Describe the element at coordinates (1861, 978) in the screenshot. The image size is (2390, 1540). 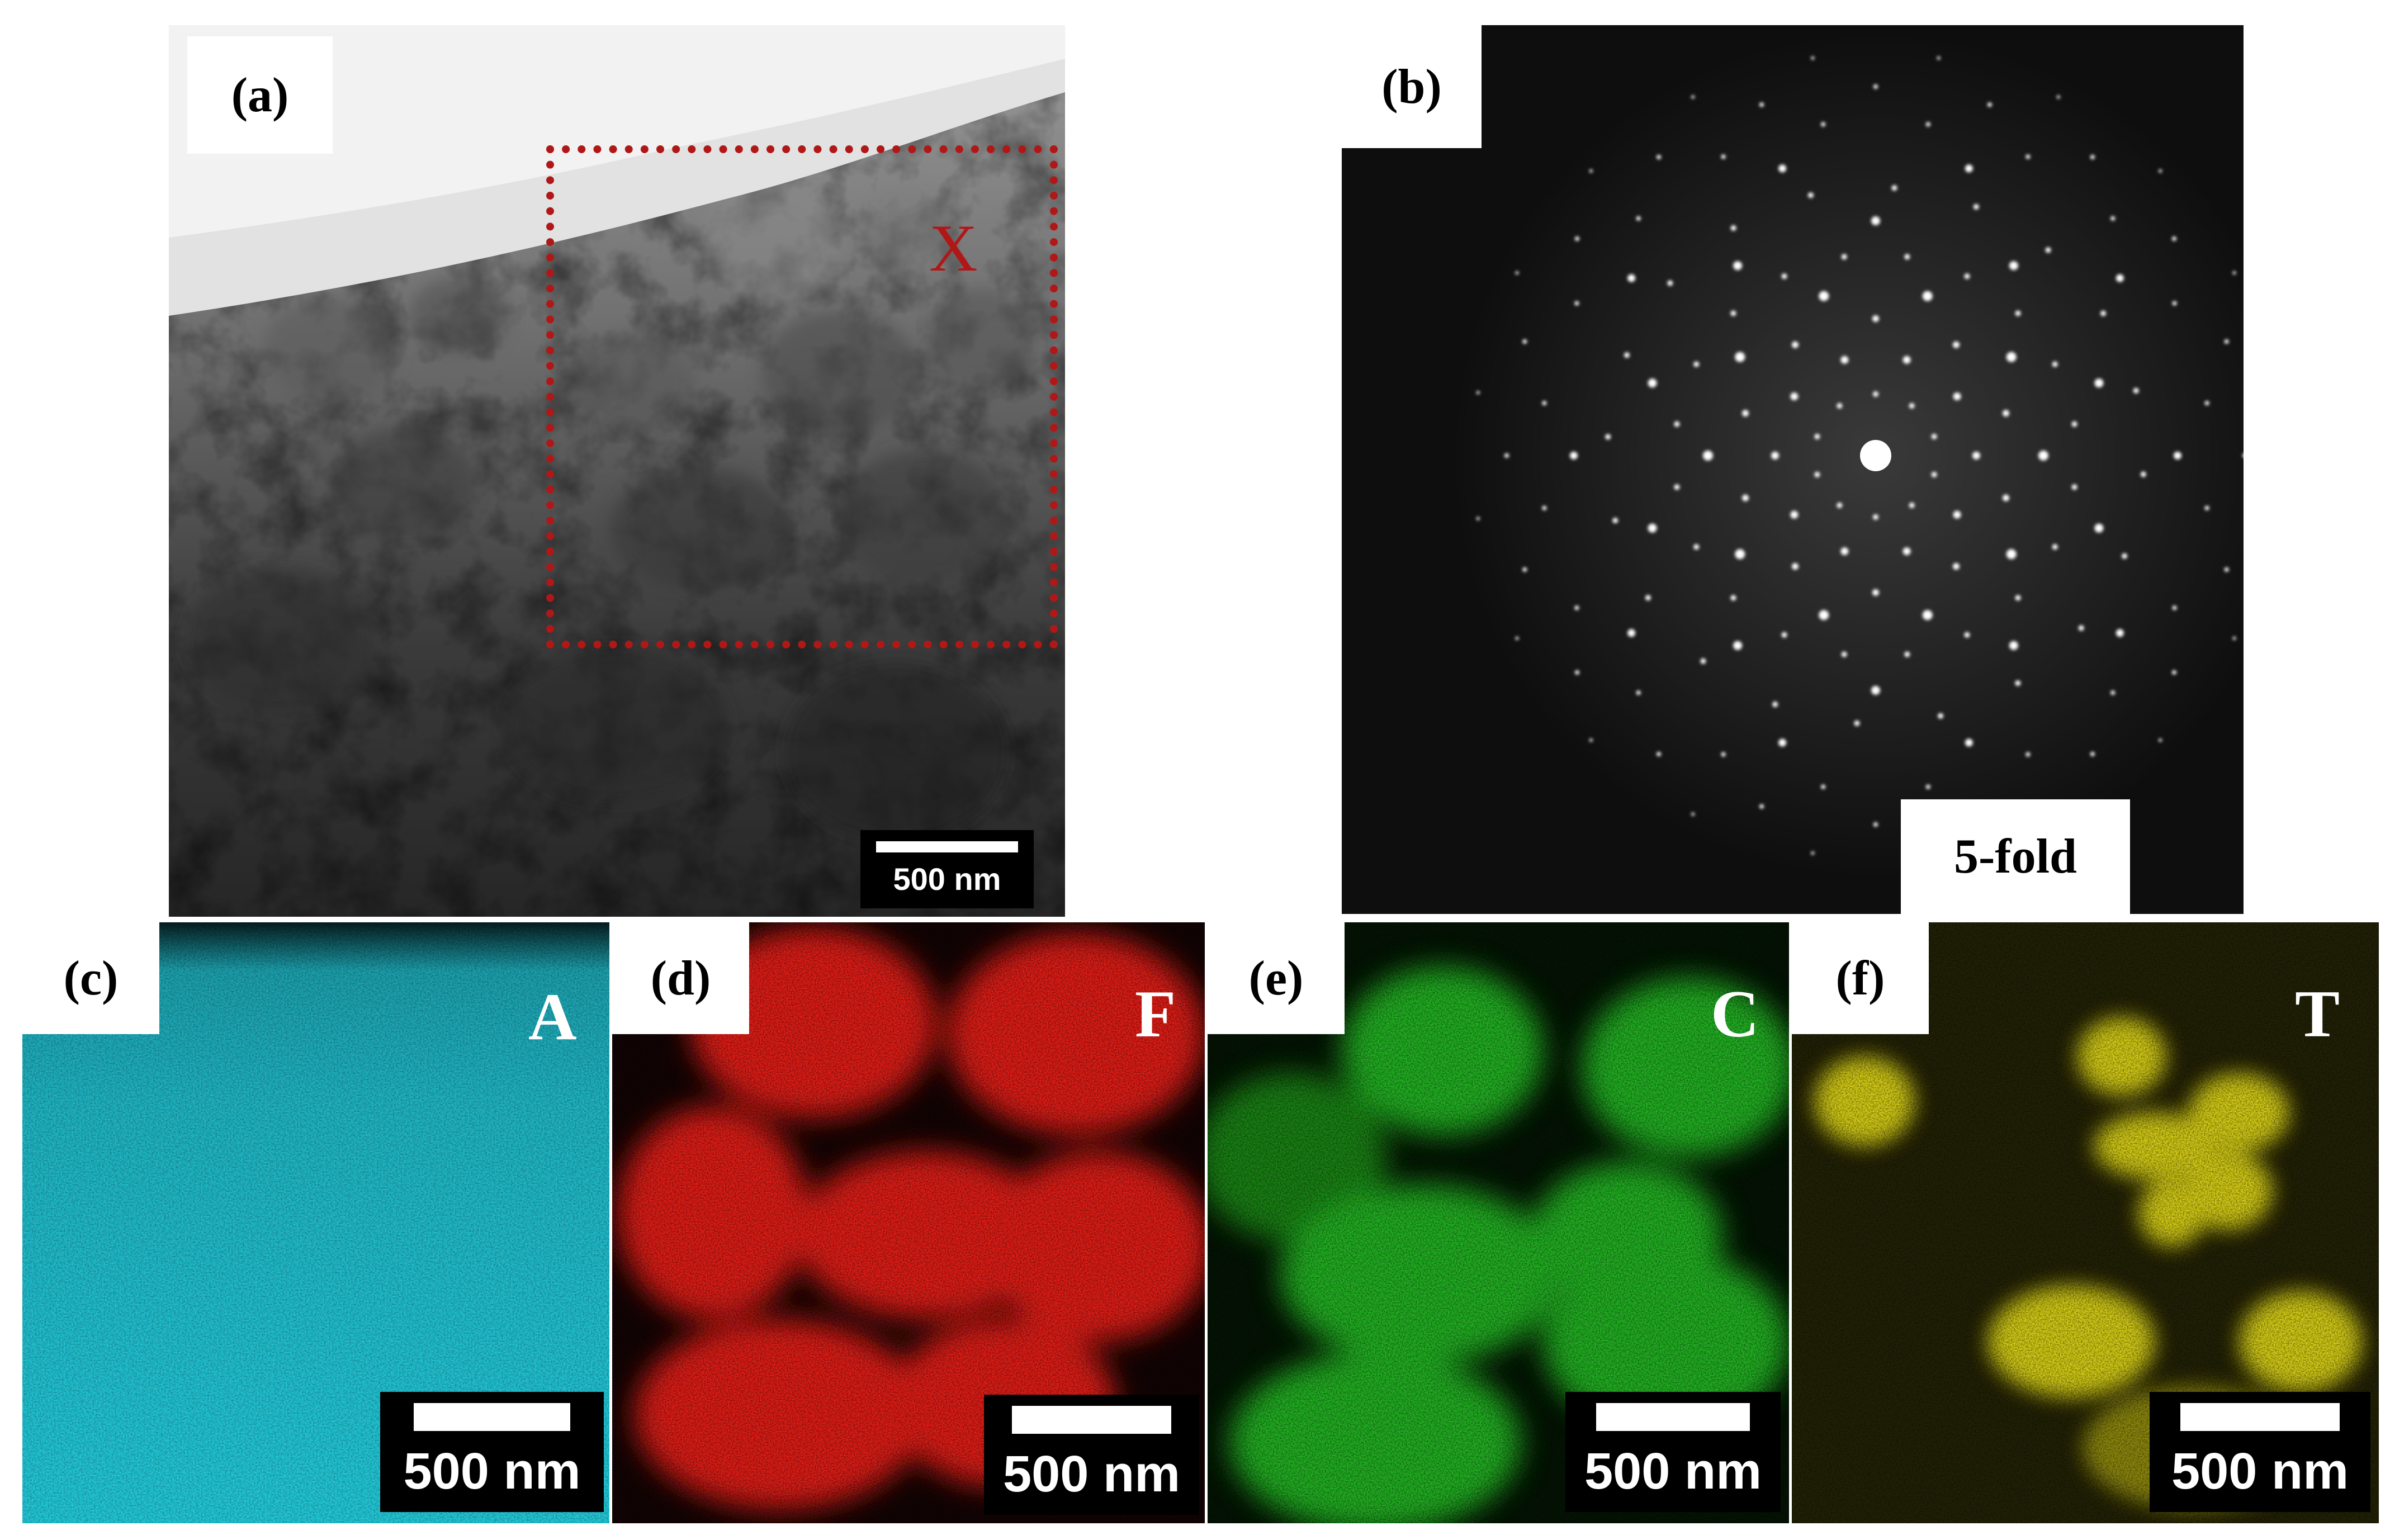
I see `panel-f-label: (f)` at that location.